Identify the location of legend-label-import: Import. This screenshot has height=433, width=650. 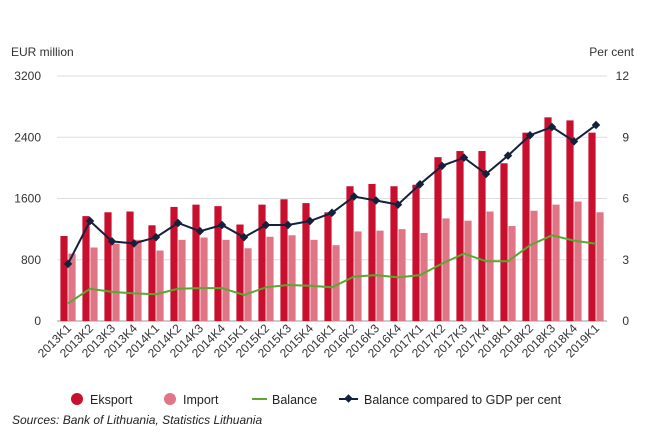
(201, 400).